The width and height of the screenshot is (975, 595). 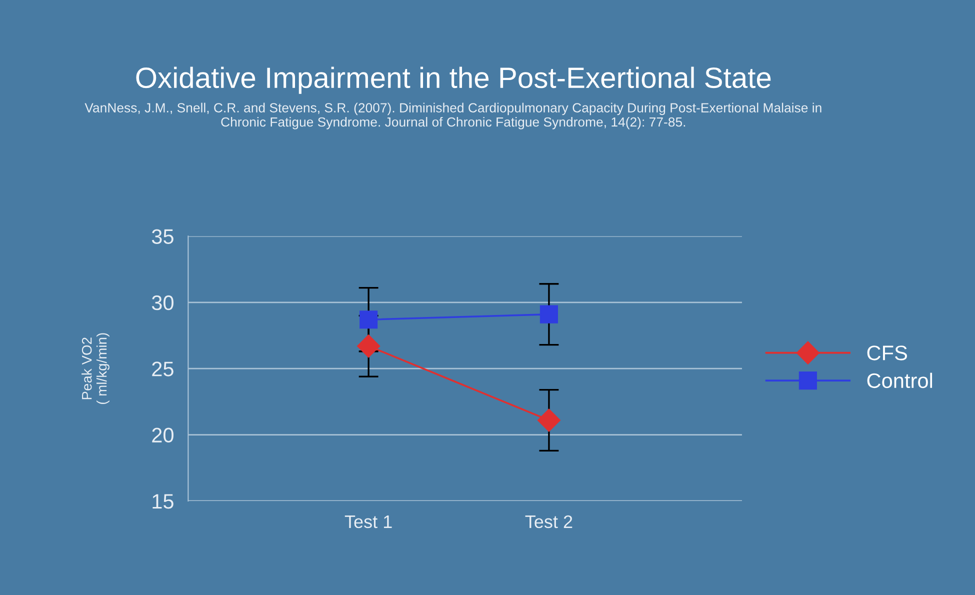 I want to click on y-tick-label: 35, so click(x=163, y=236).